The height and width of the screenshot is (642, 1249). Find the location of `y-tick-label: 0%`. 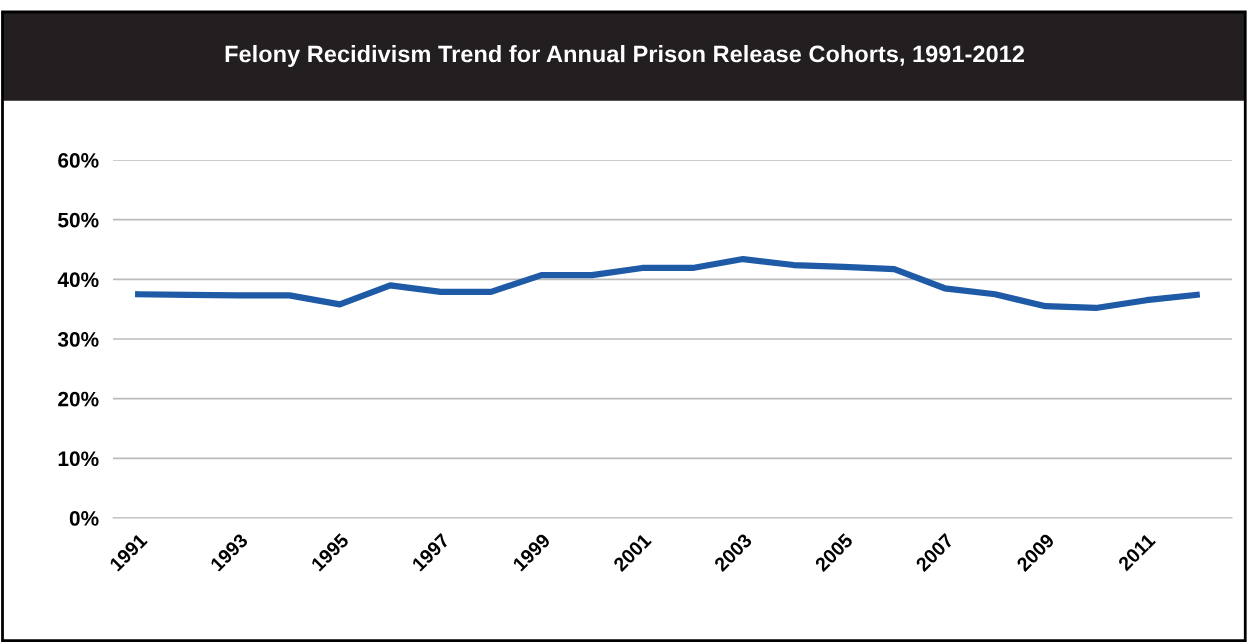

y-tick-label: 0% is located at coordinates (84, 518).